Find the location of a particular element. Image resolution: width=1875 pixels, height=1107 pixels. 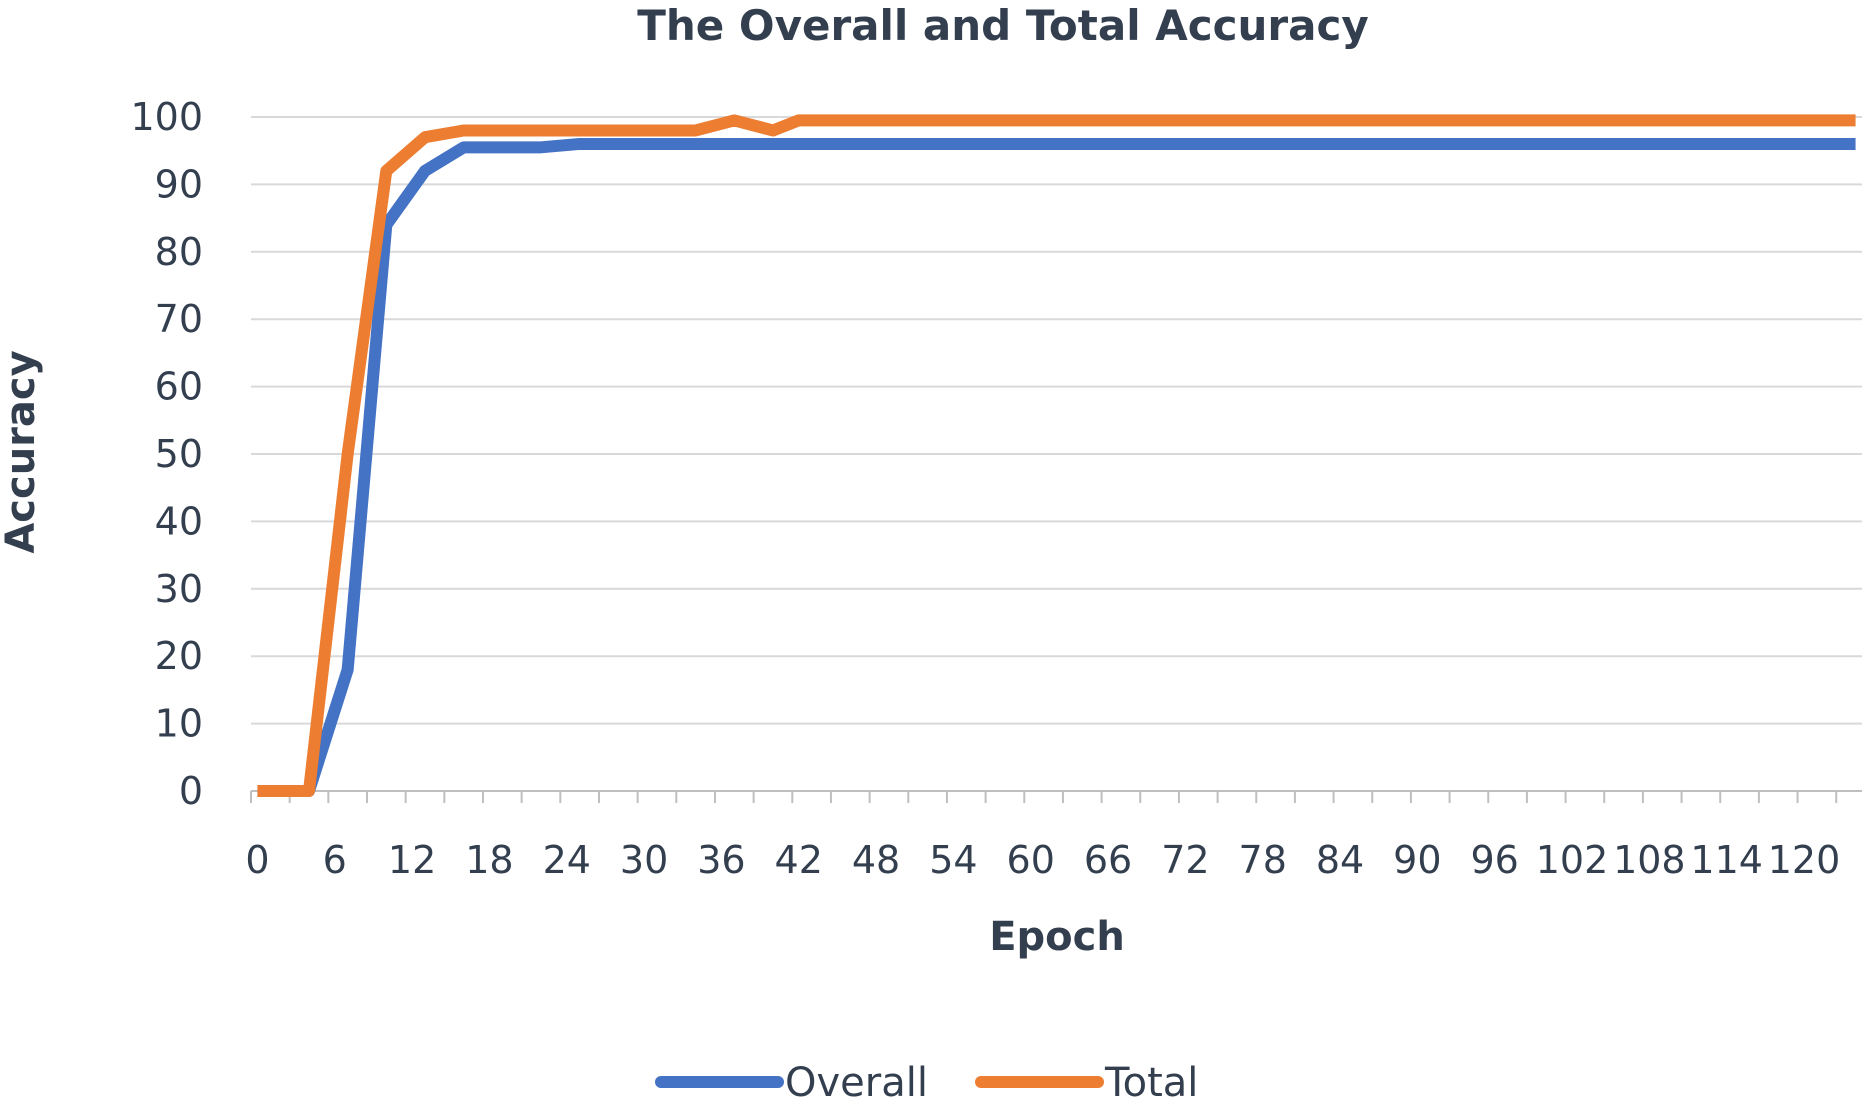

legend-label-overall: Overall is located at coordinates (856, 1083).